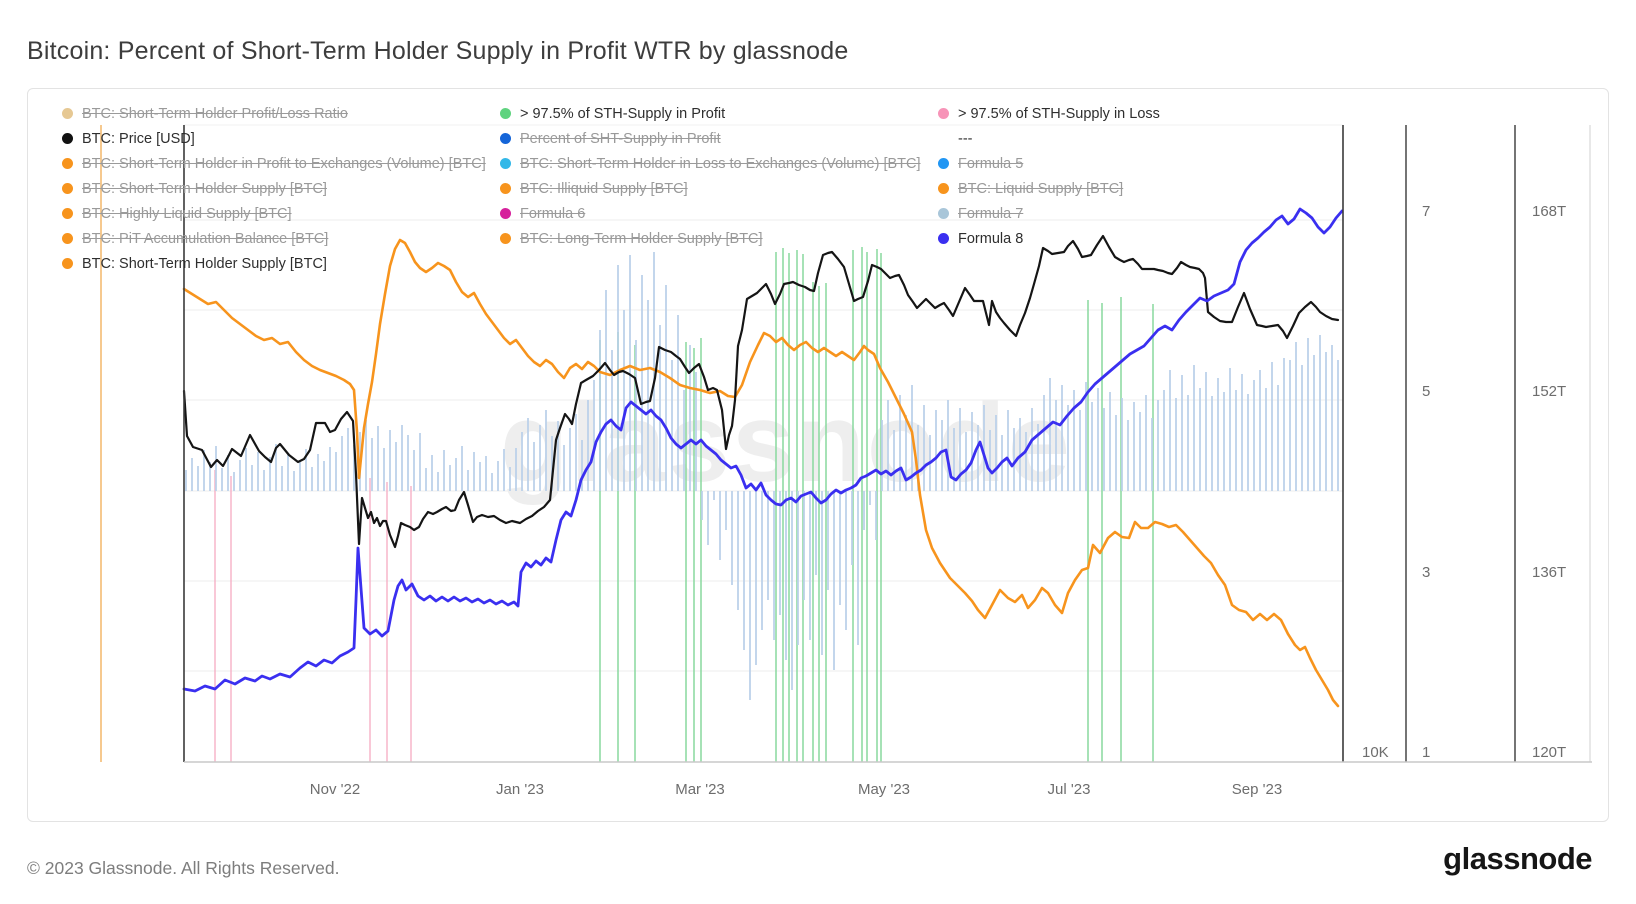 Image resolution: width=1636 pixels, height=904 pixels. Describe the element at coordinates (274, 138) in the screenshot. I see `legend-item: BTC: Price [USD]` at that location.